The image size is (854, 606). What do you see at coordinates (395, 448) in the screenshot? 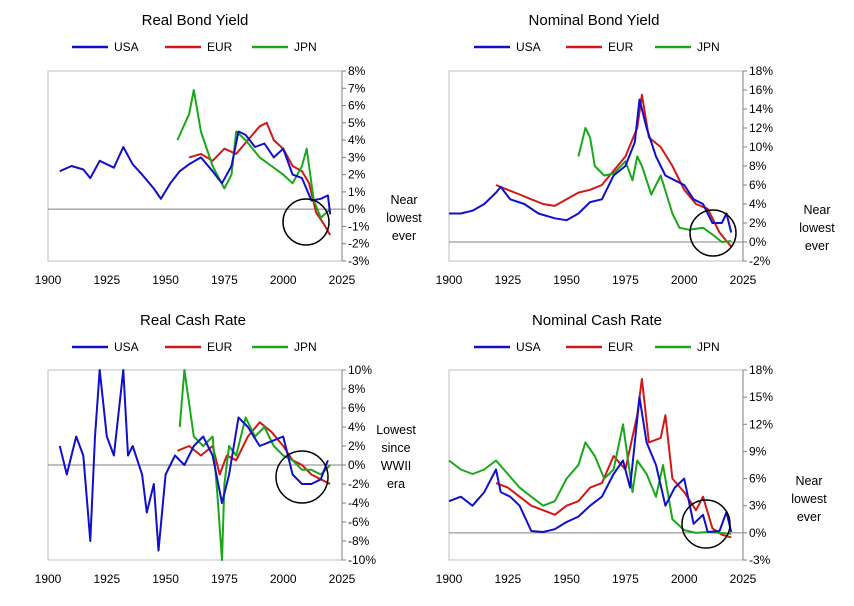
I see `annotation-text: since` at bounding box center [395, 448].